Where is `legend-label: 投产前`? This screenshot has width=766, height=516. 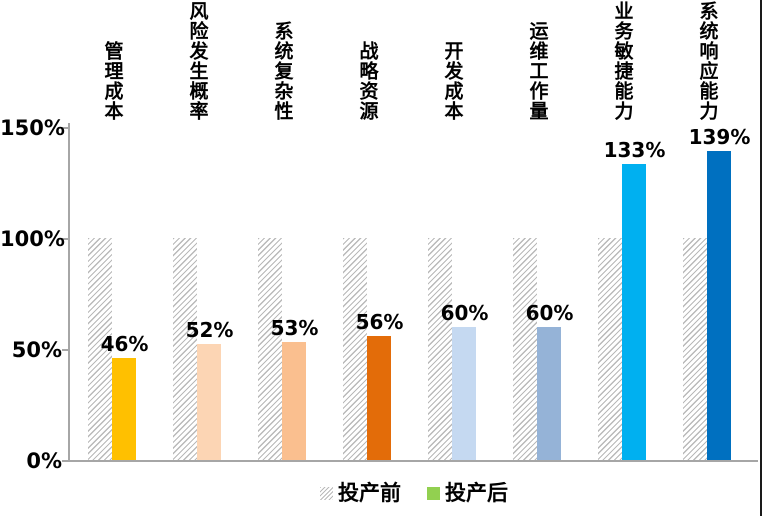 legend-label: 投产前 is located at coordinates (369, 493).